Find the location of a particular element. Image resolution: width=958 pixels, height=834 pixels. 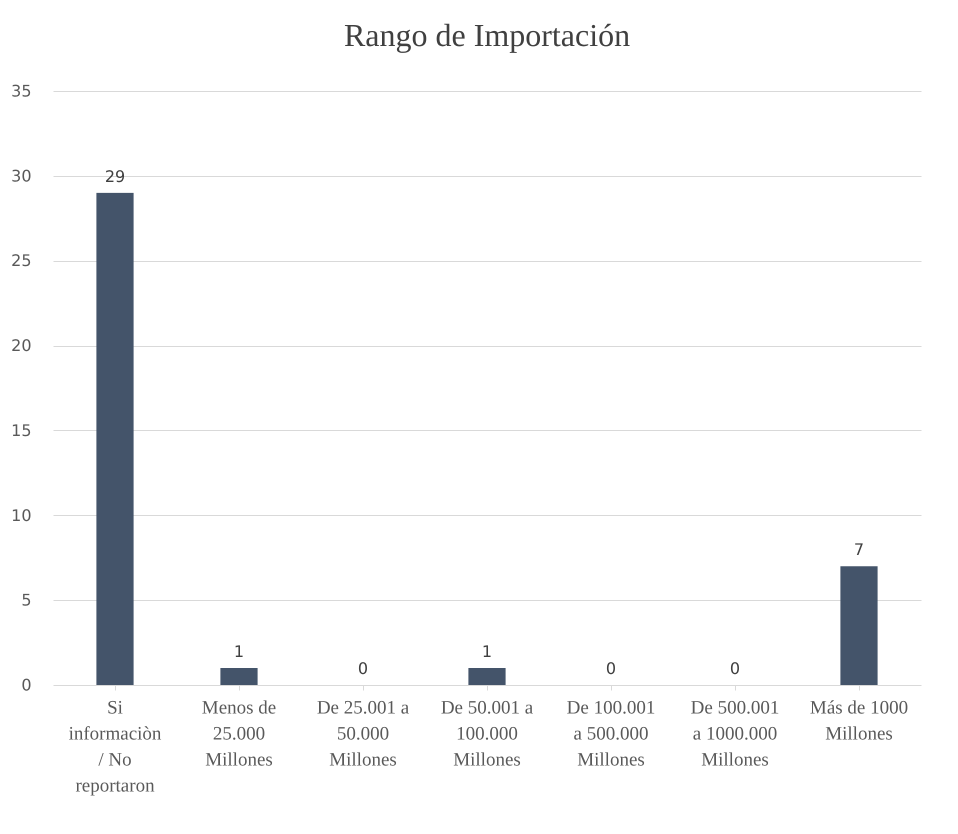

y-tick-label: 30 is located at coordinates (21, 176).